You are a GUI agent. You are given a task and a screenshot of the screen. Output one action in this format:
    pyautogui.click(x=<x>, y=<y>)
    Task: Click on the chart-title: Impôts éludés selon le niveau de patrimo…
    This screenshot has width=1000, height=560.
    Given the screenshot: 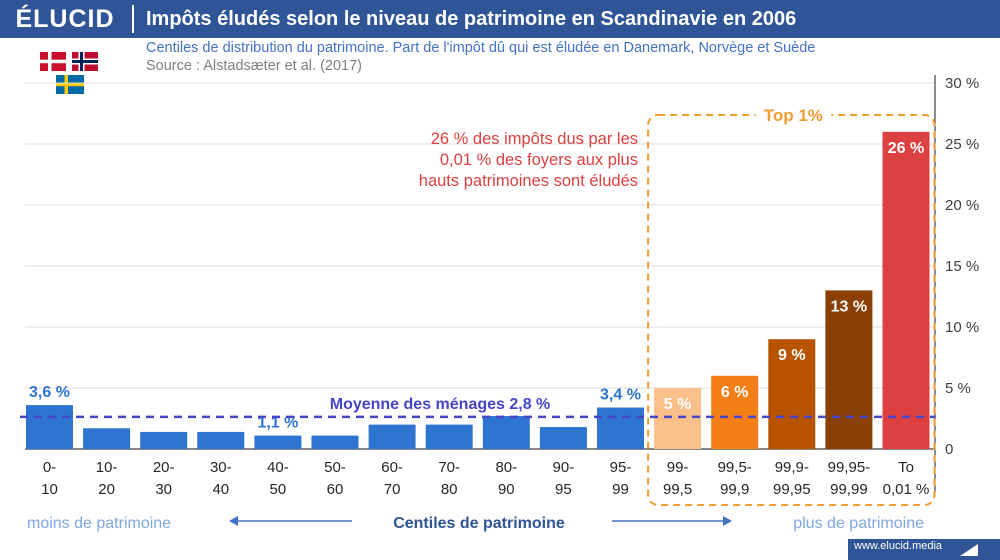 What is the action you would take?
    pyautogui.click(x=471, y=19)
    